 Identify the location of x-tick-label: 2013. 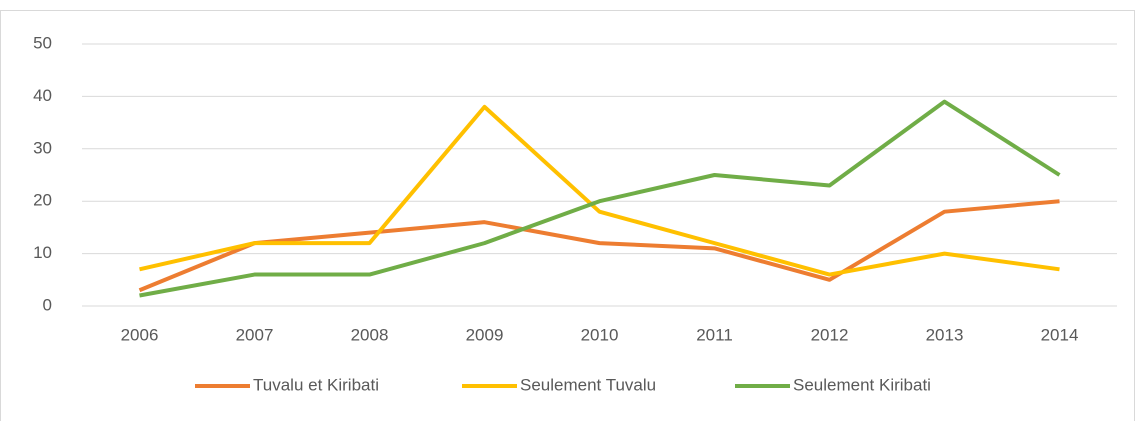
(945, 334).